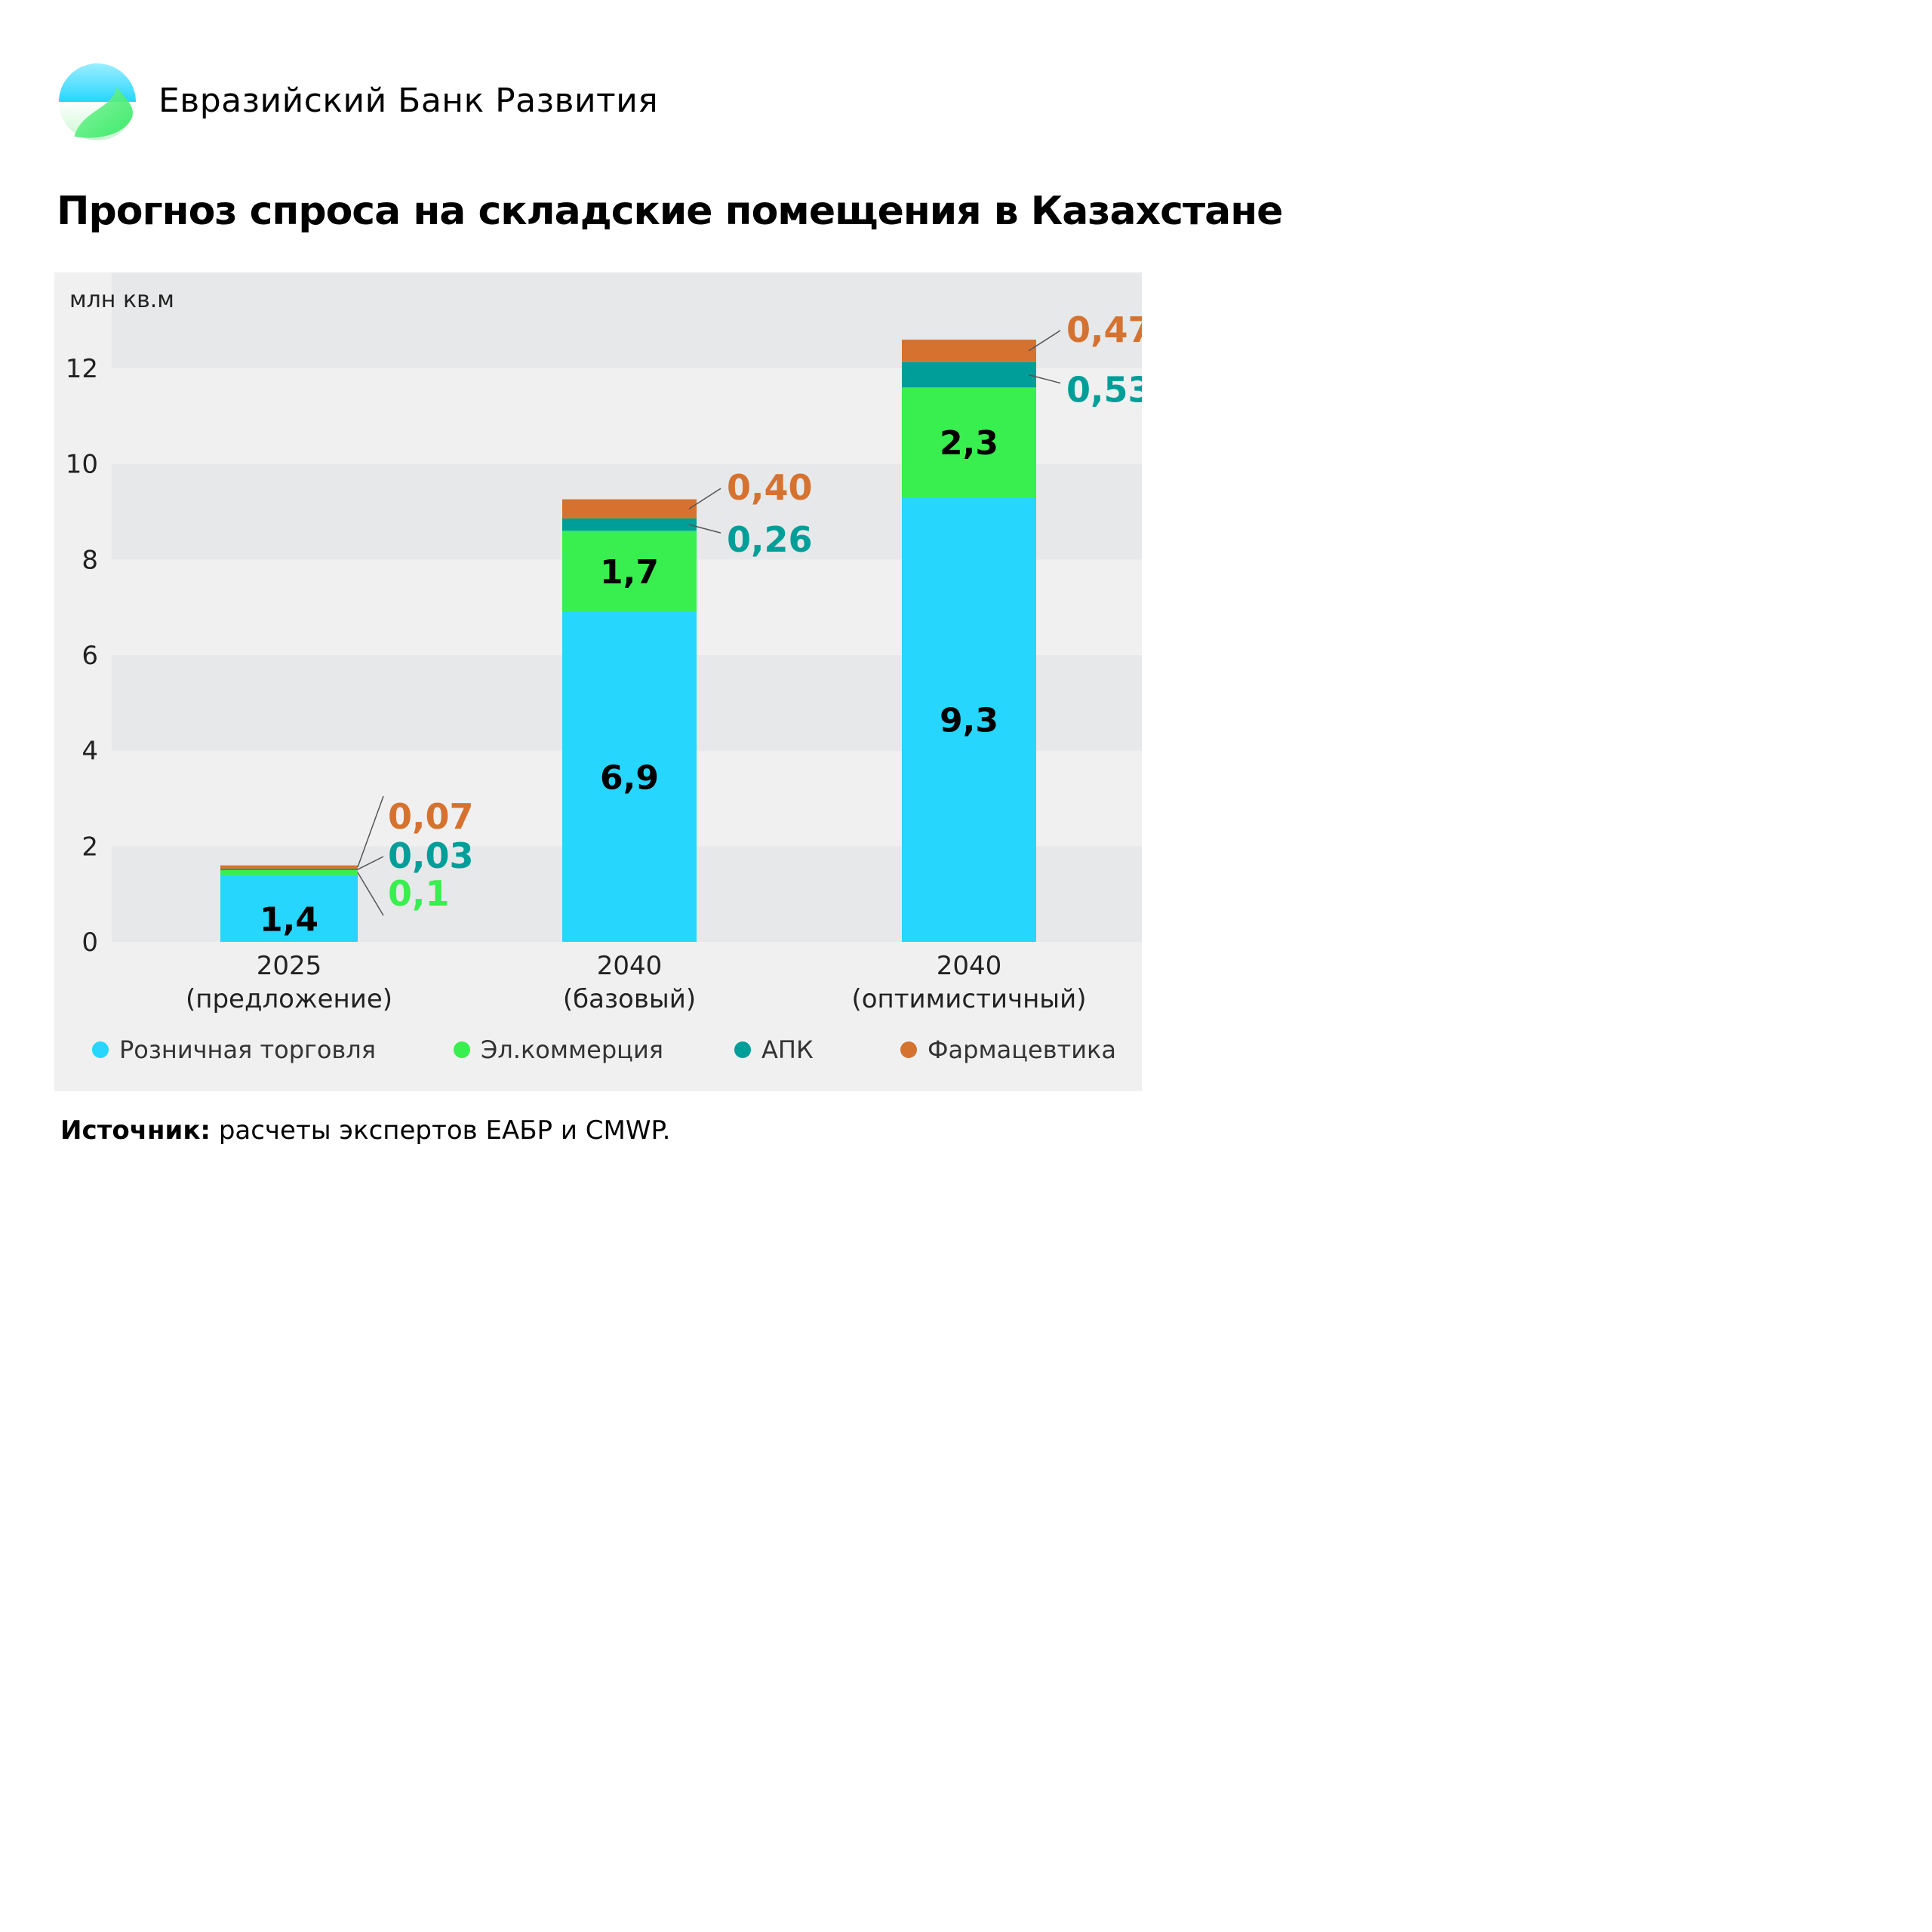  Describe the element at coordinates (90, 752) in the screenshot. I see `y-tick-label: 4` at that location.